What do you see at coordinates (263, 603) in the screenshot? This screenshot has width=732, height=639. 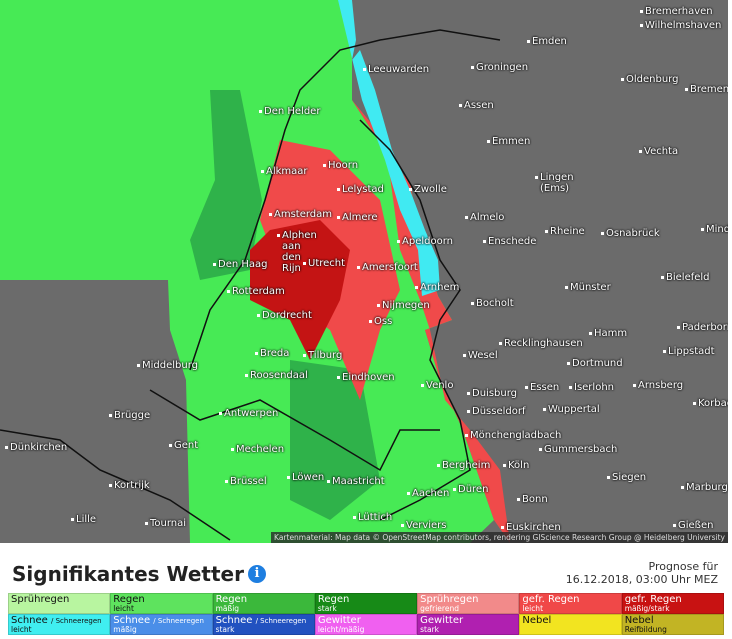 I see `legend-item: Regen mäßig` at bounding box center [263, 603].